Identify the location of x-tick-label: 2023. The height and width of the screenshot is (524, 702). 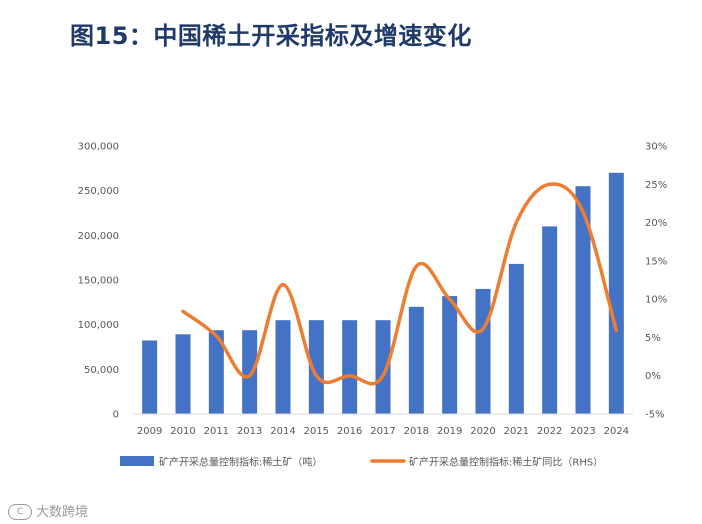
(582, 431).